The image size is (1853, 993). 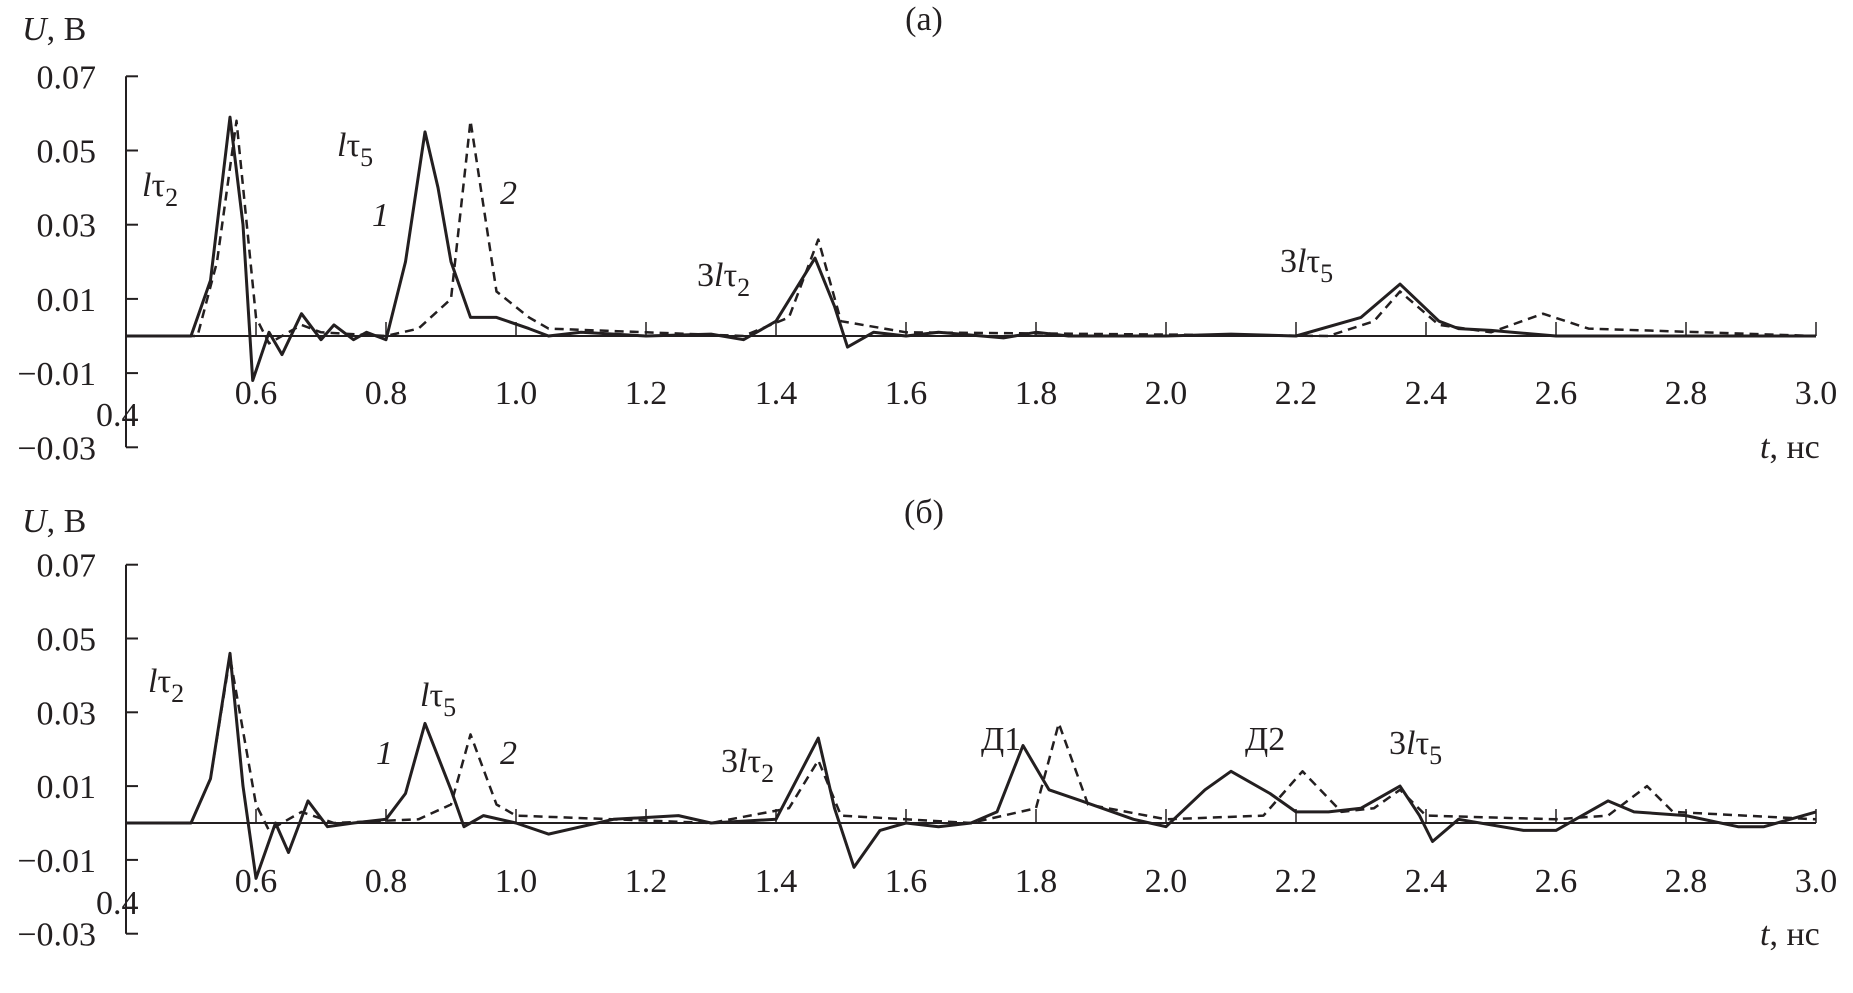 What do you see at coordinates (1001, 739) in the screenshot?
I see `peak-annotation: Д1` at bounding box center [1001, 739].